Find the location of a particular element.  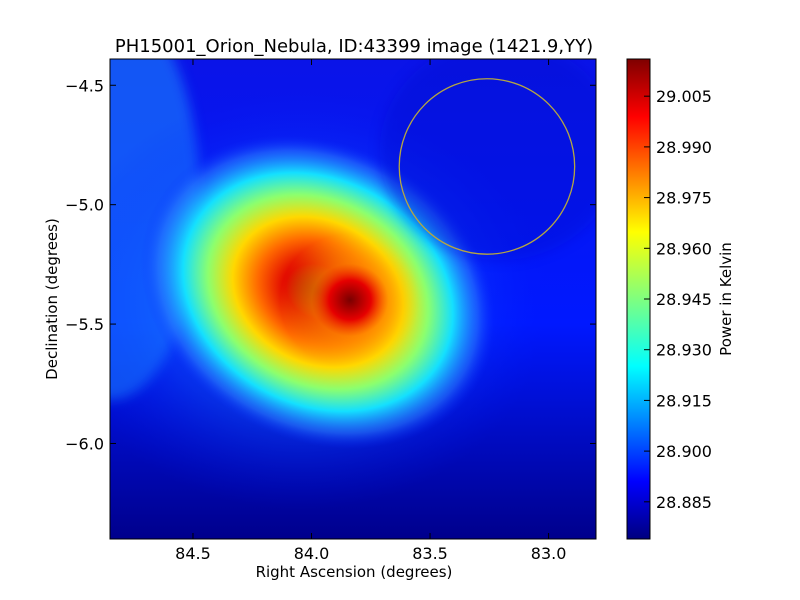

marks is located at coordinates (487, 166).